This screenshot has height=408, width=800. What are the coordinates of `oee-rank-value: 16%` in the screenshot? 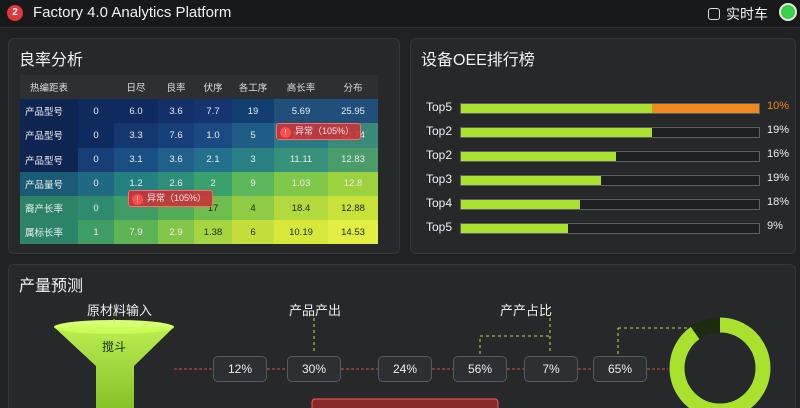 It's located at (778, 154).